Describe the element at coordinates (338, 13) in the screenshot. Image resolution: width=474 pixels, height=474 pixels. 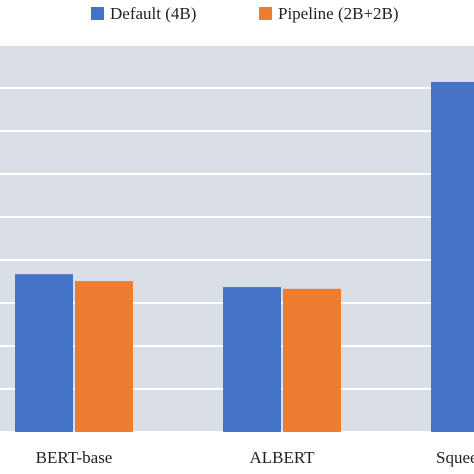
I see `legend-label: Pipeline (2B+2B)` at that location.